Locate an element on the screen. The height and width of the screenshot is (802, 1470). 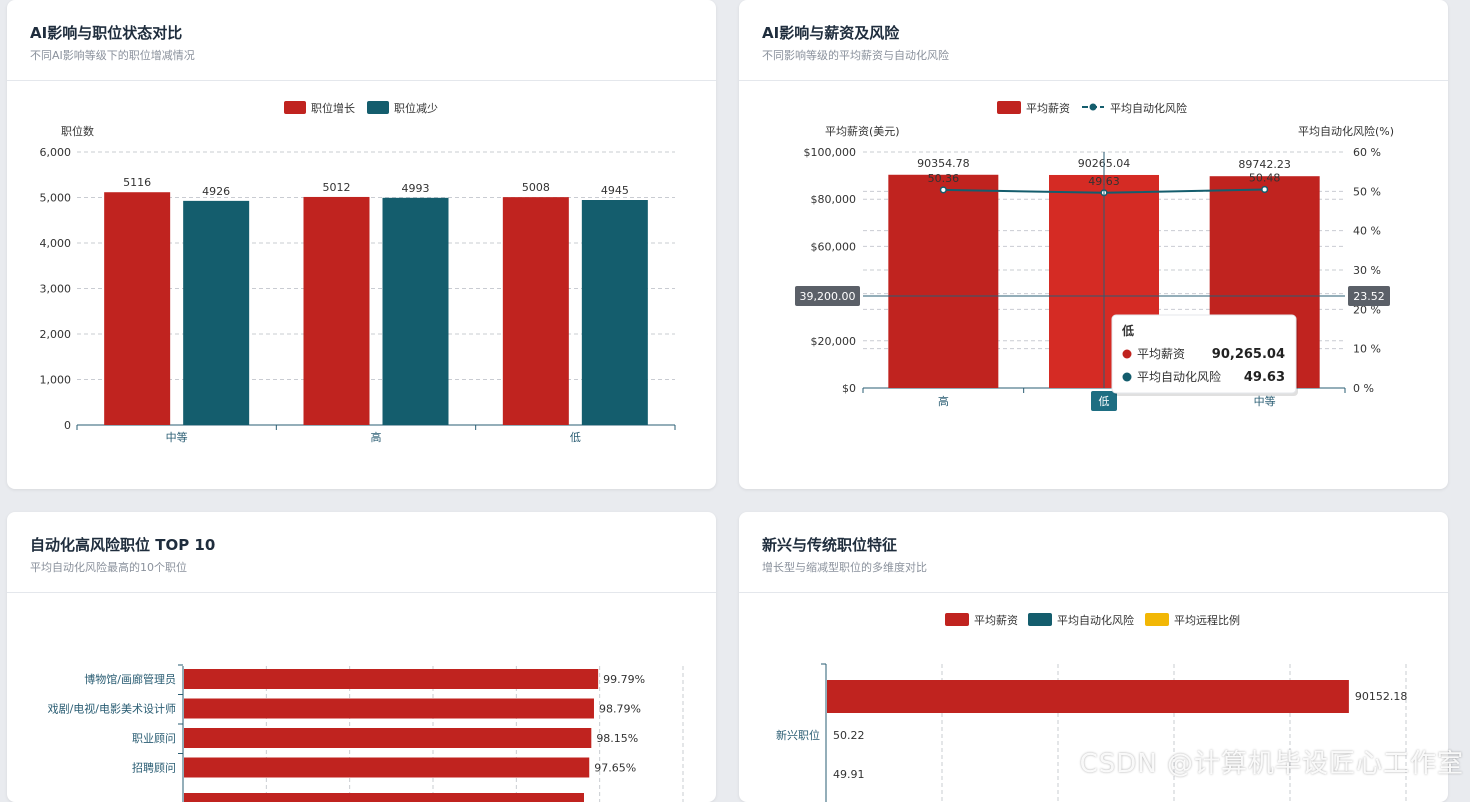
card-header: AI影响与薪资及风险 不同影响等级的平均薪资与自动化风险 is located at coordinates (1093, 40).